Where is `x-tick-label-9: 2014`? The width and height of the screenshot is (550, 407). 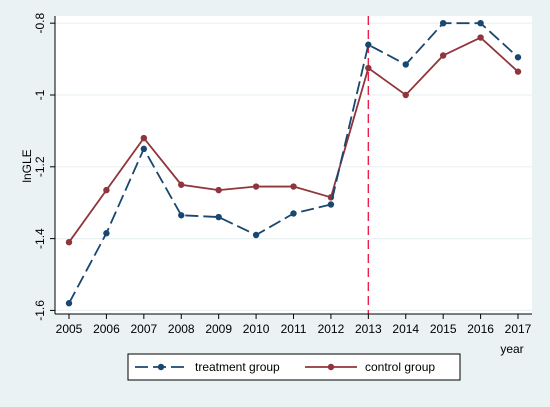
x-tick-label-9: 2014 is located at coordinates (405, 329).